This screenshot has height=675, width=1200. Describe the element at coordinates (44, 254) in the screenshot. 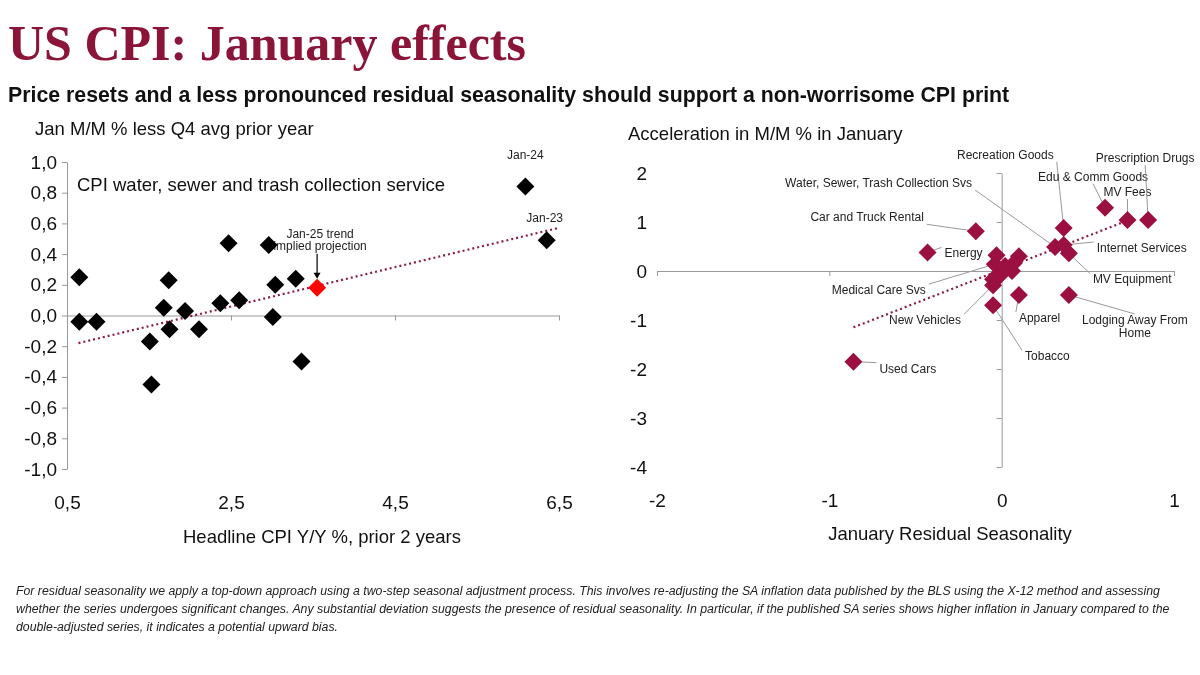

I see `y-tick-label: 0,4` at that location.